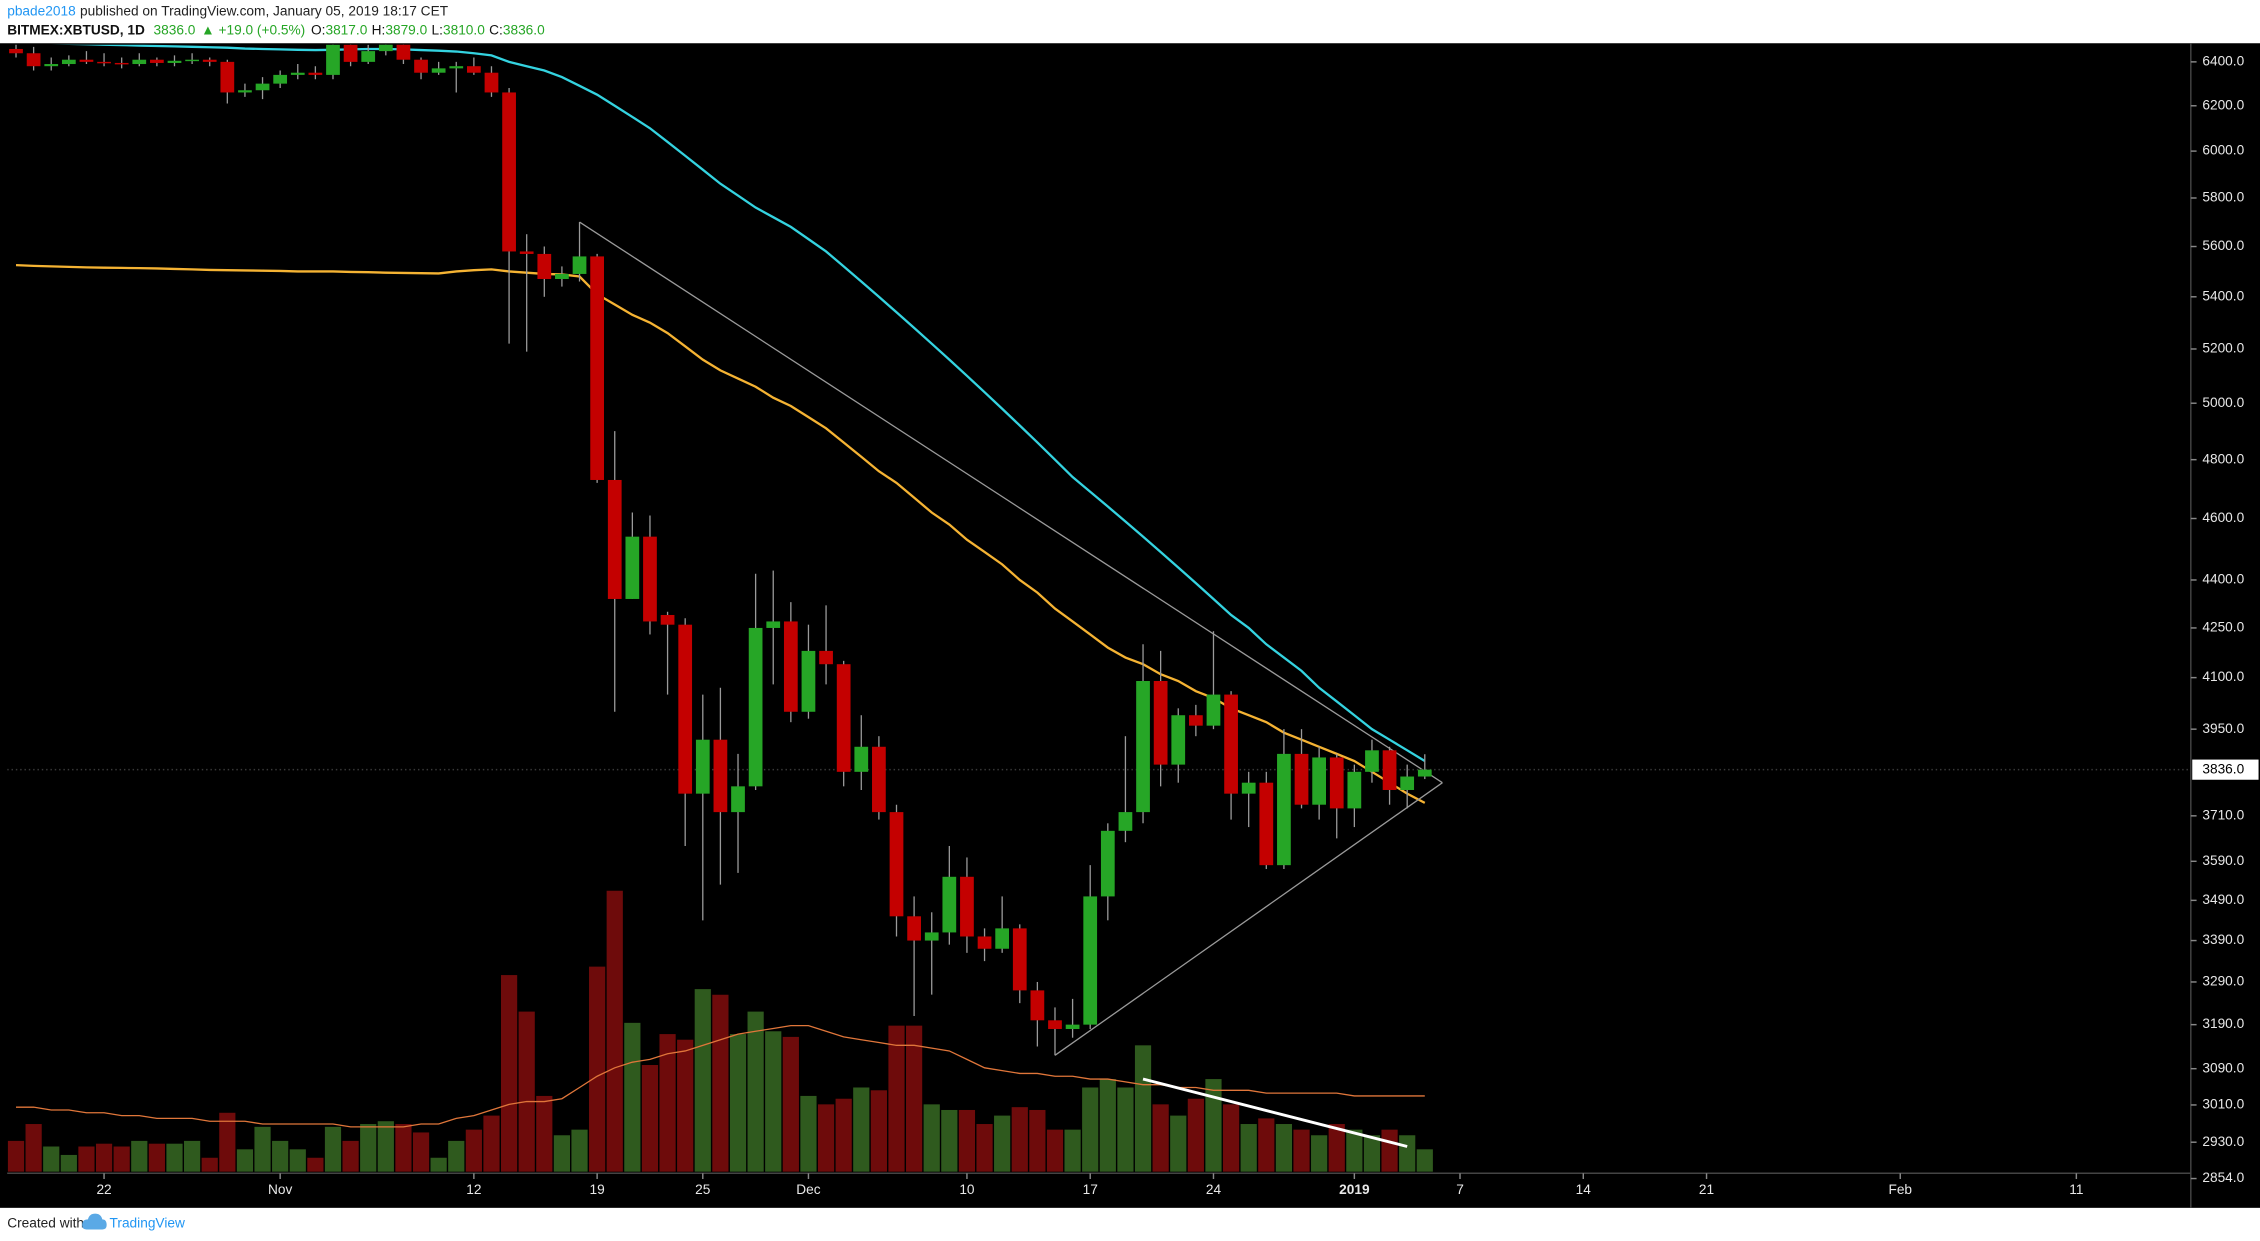  What do you see at coordinates (76, 29) in the screenshot?
I see `symbol: BITMEX:XBTUSD, 1D` at bounding box center [76, 29].